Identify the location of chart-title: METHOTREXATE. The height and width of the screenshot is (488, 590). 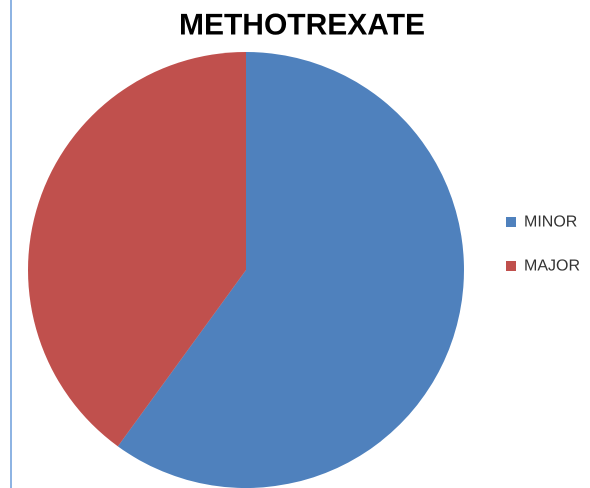
(302, 25).